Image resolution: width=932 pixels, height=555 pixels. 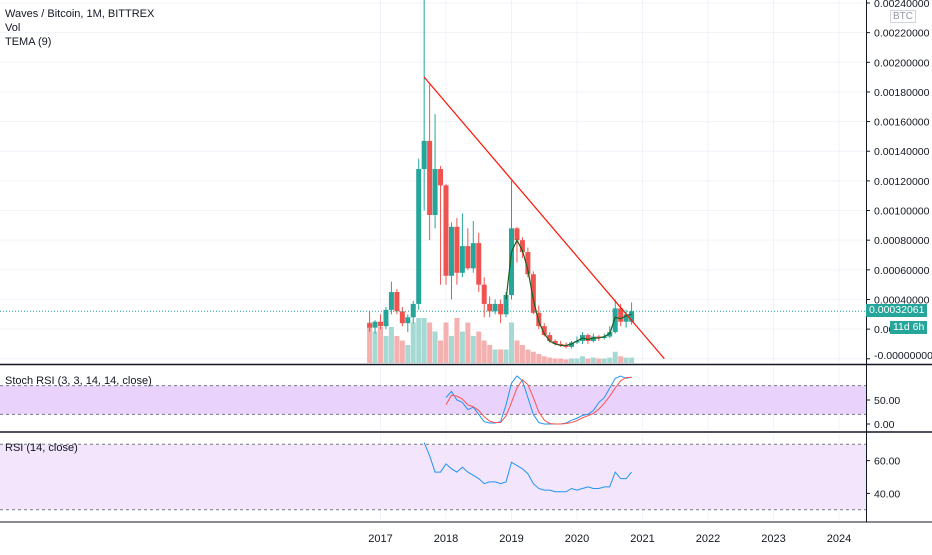 What do you see at coordinates (78, 381) in the screenshot?
I see `stoch-rsi-title: Stoch RSI (3, 3, 14, 14, close)` at bounding box center [78, 381].